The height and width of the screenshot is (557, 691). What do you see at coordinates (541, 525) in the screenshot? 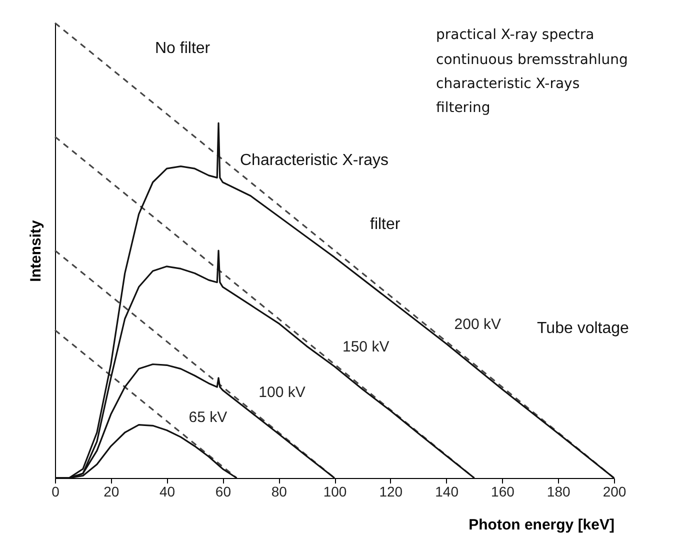
I see `x-axis-title: Photon energy [keV]` at bounding box center [541, 525].